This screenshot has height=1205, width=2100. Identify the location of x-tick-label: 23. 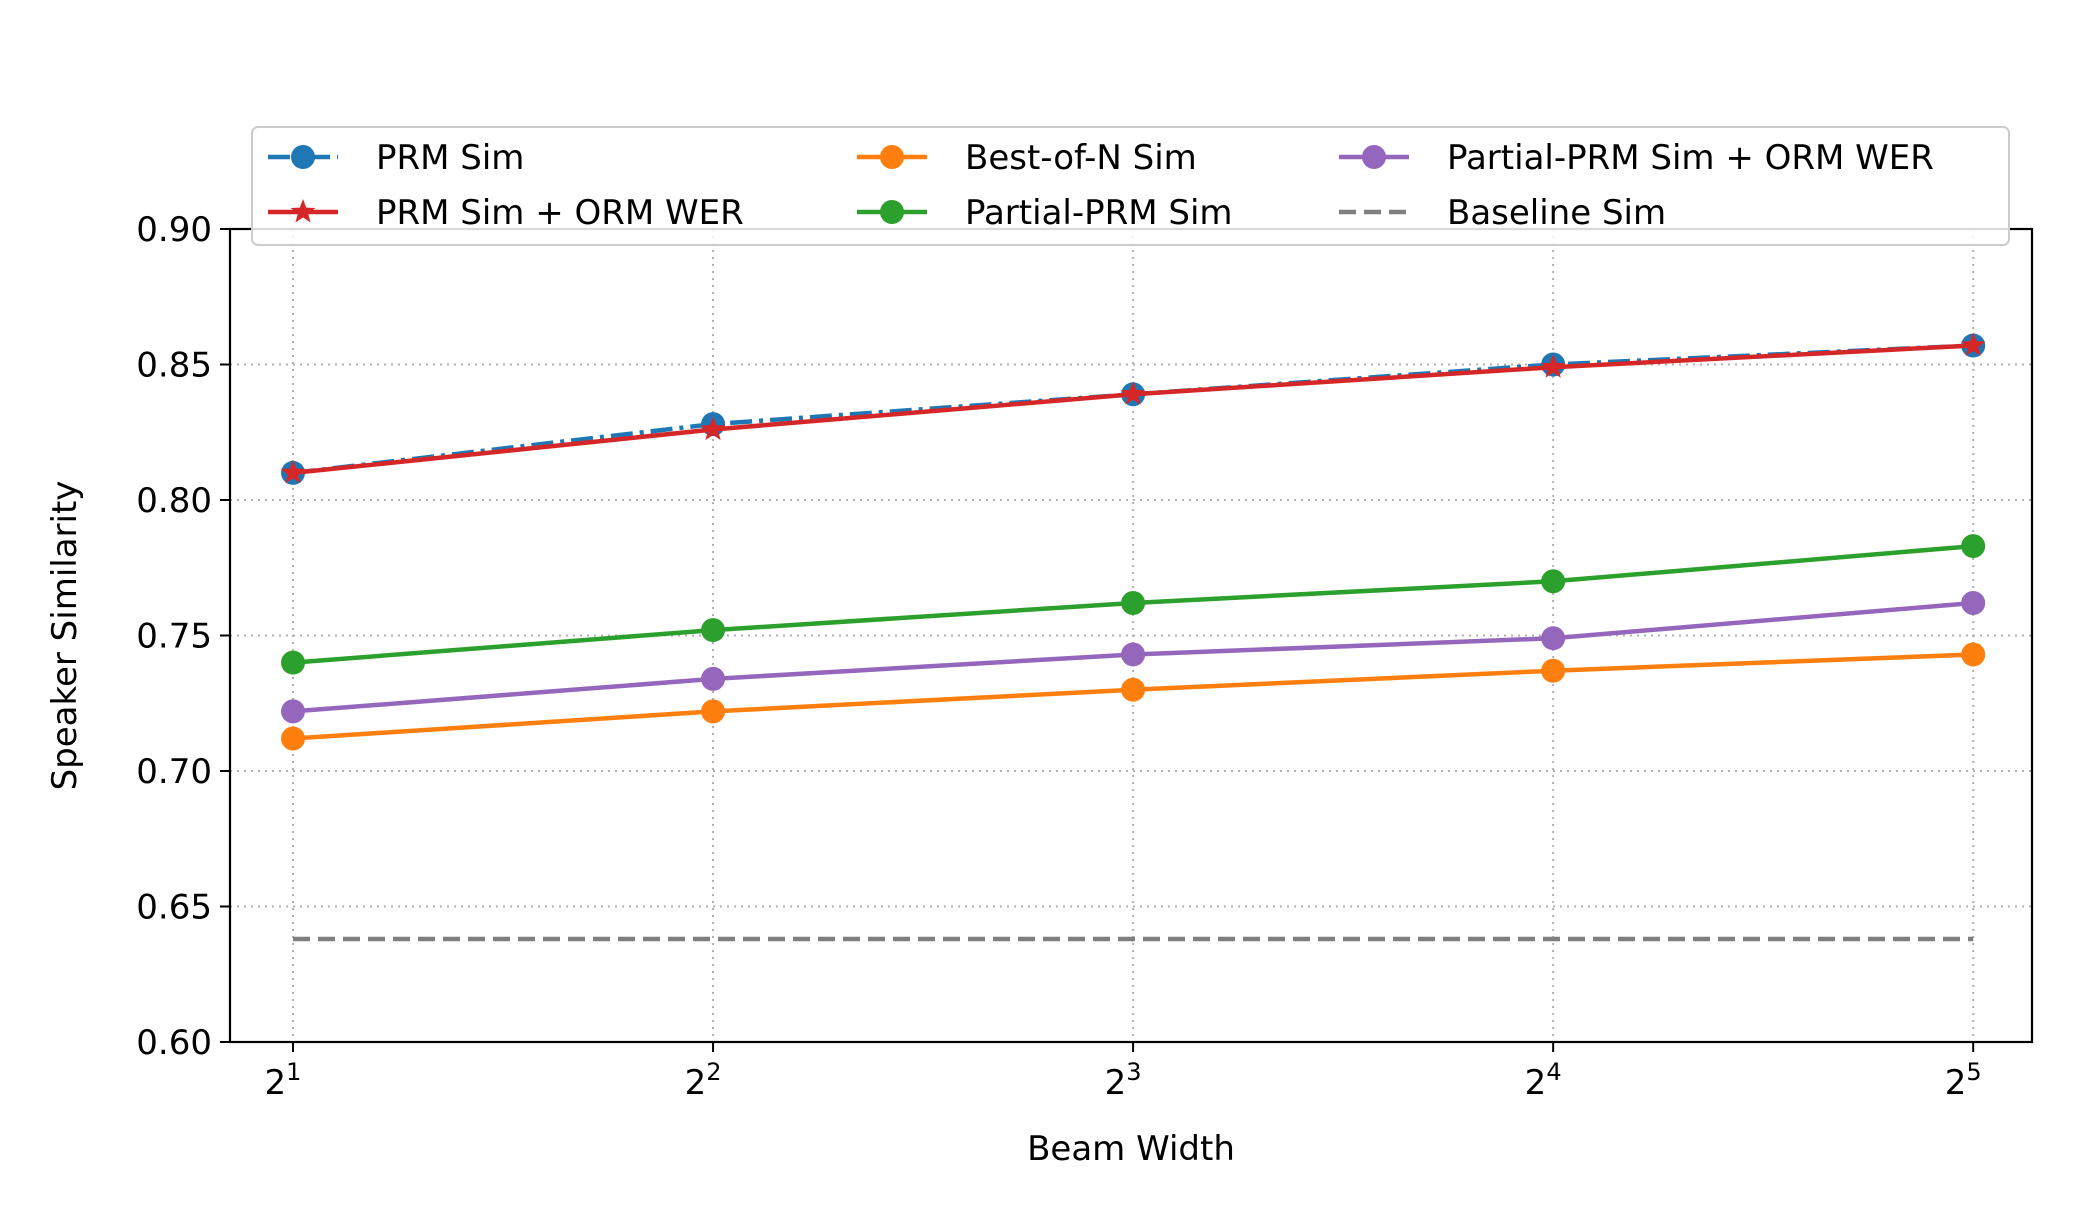
(1123, 1080).